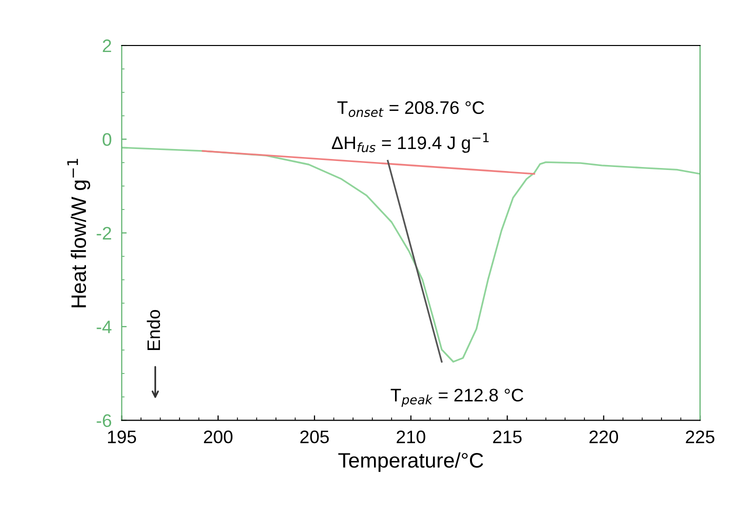 Image resolution: width=756 pixels, height=517 pixels. I want to click on x-tick-label: 220, so click(604, 437).